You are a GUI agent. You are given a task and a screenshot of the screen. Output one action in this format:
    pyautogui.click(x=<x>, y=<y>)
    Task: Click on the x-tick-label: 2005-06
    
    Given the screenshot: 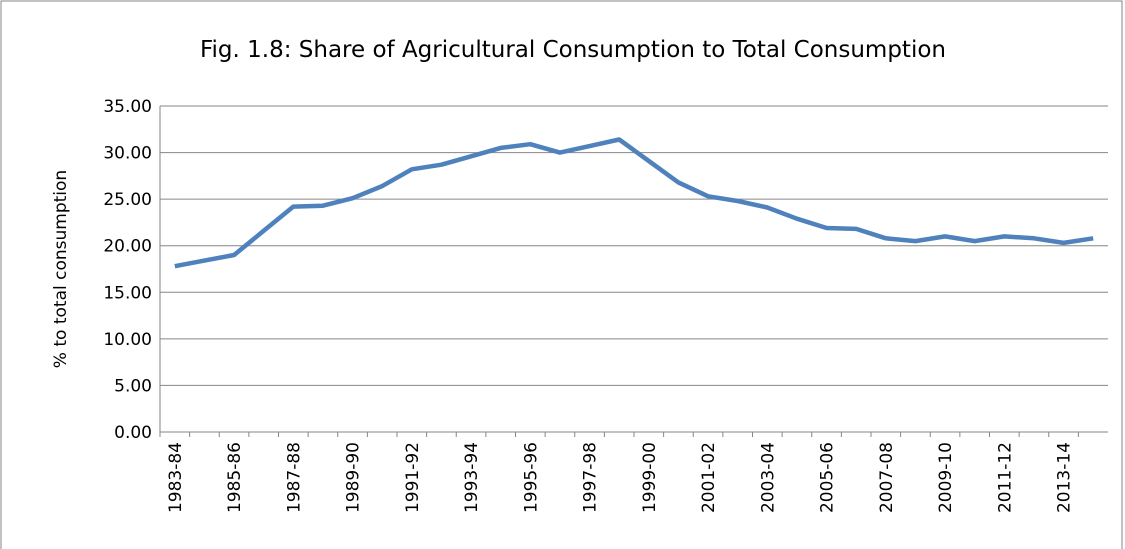 What is the action you would take?
    pyautogui.click(x=828, y=477)
    